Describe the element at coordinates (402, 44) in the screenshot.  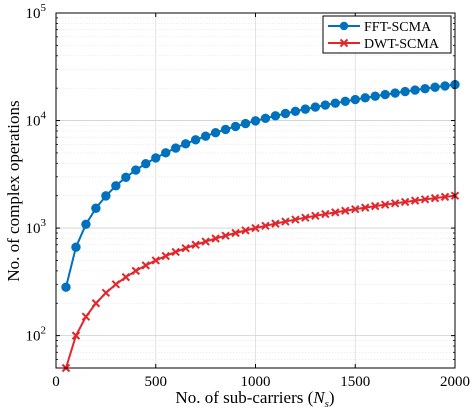
I see `legend-label: DWT-SCMA` at that location.